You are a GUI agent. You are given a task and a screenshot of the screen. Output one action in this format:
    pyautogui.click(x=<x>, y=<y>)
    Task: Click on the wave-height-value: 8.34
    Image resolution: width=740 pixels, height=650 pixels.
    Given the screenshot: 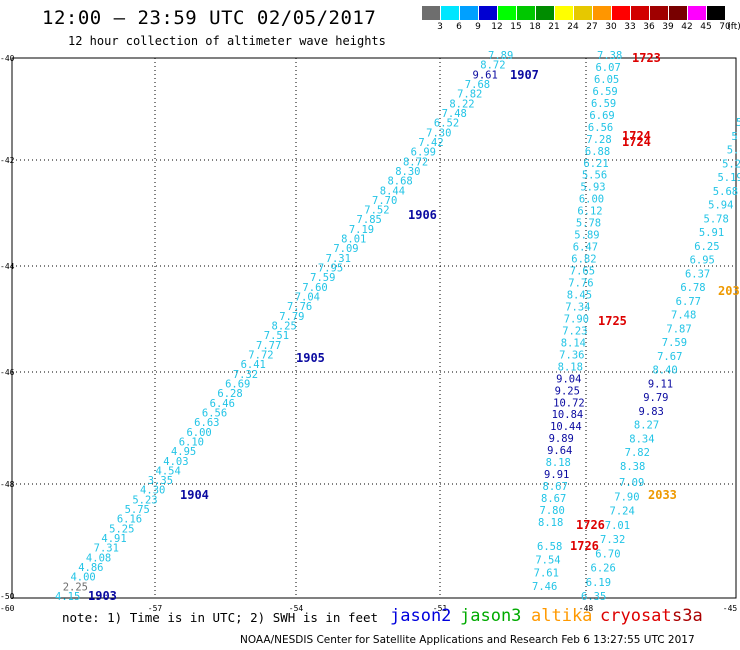 What is the action you would take?
    pyautogui.click(x=641, y=439)
    